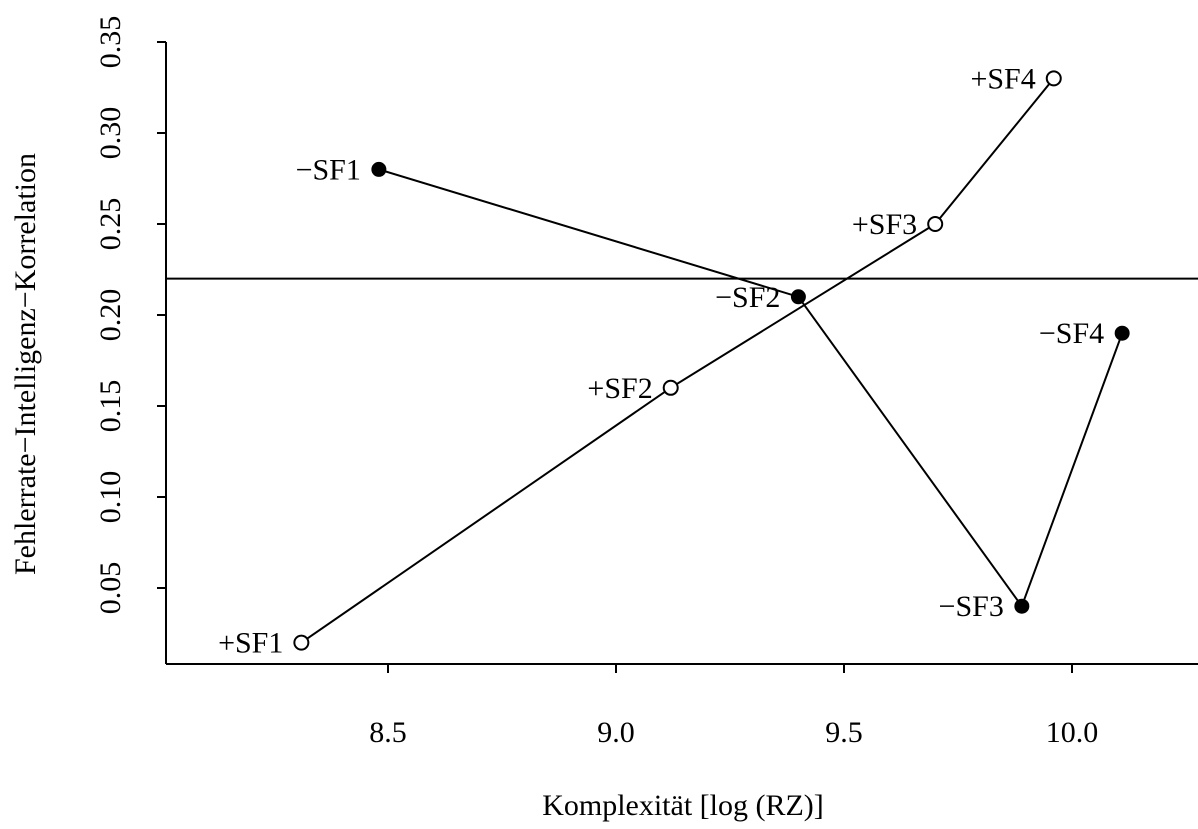 Image resolution: width=1198 pixels, height=829 pixels. I want to click on x-tick-label: 9.5, so click(844, 732).